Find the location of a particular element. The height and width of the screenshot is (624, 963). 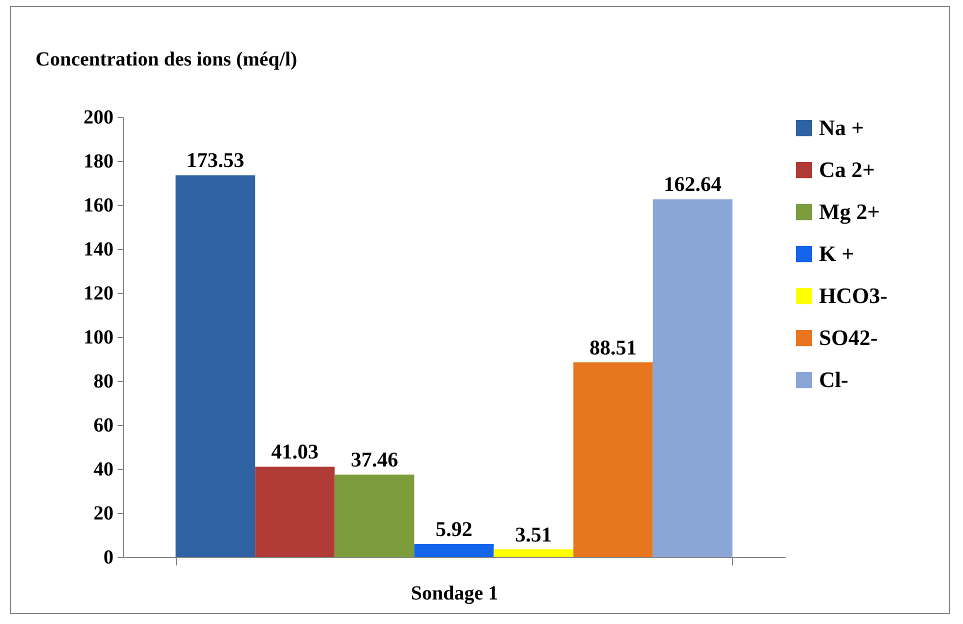

y-tick-label: 40 is located at coordinates (104, 469).